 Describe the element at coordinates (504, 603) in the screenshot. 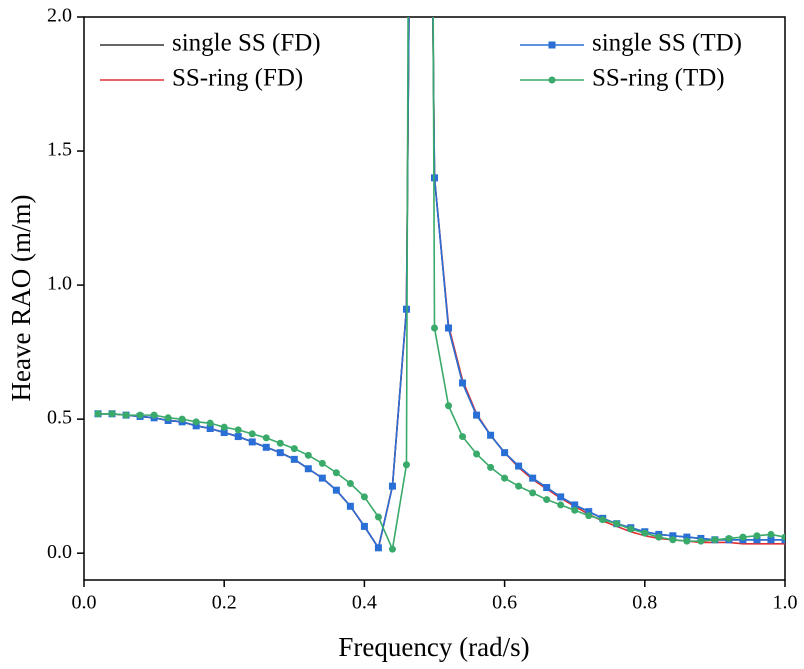

I see `x-tick-label: 0.6` at that location.